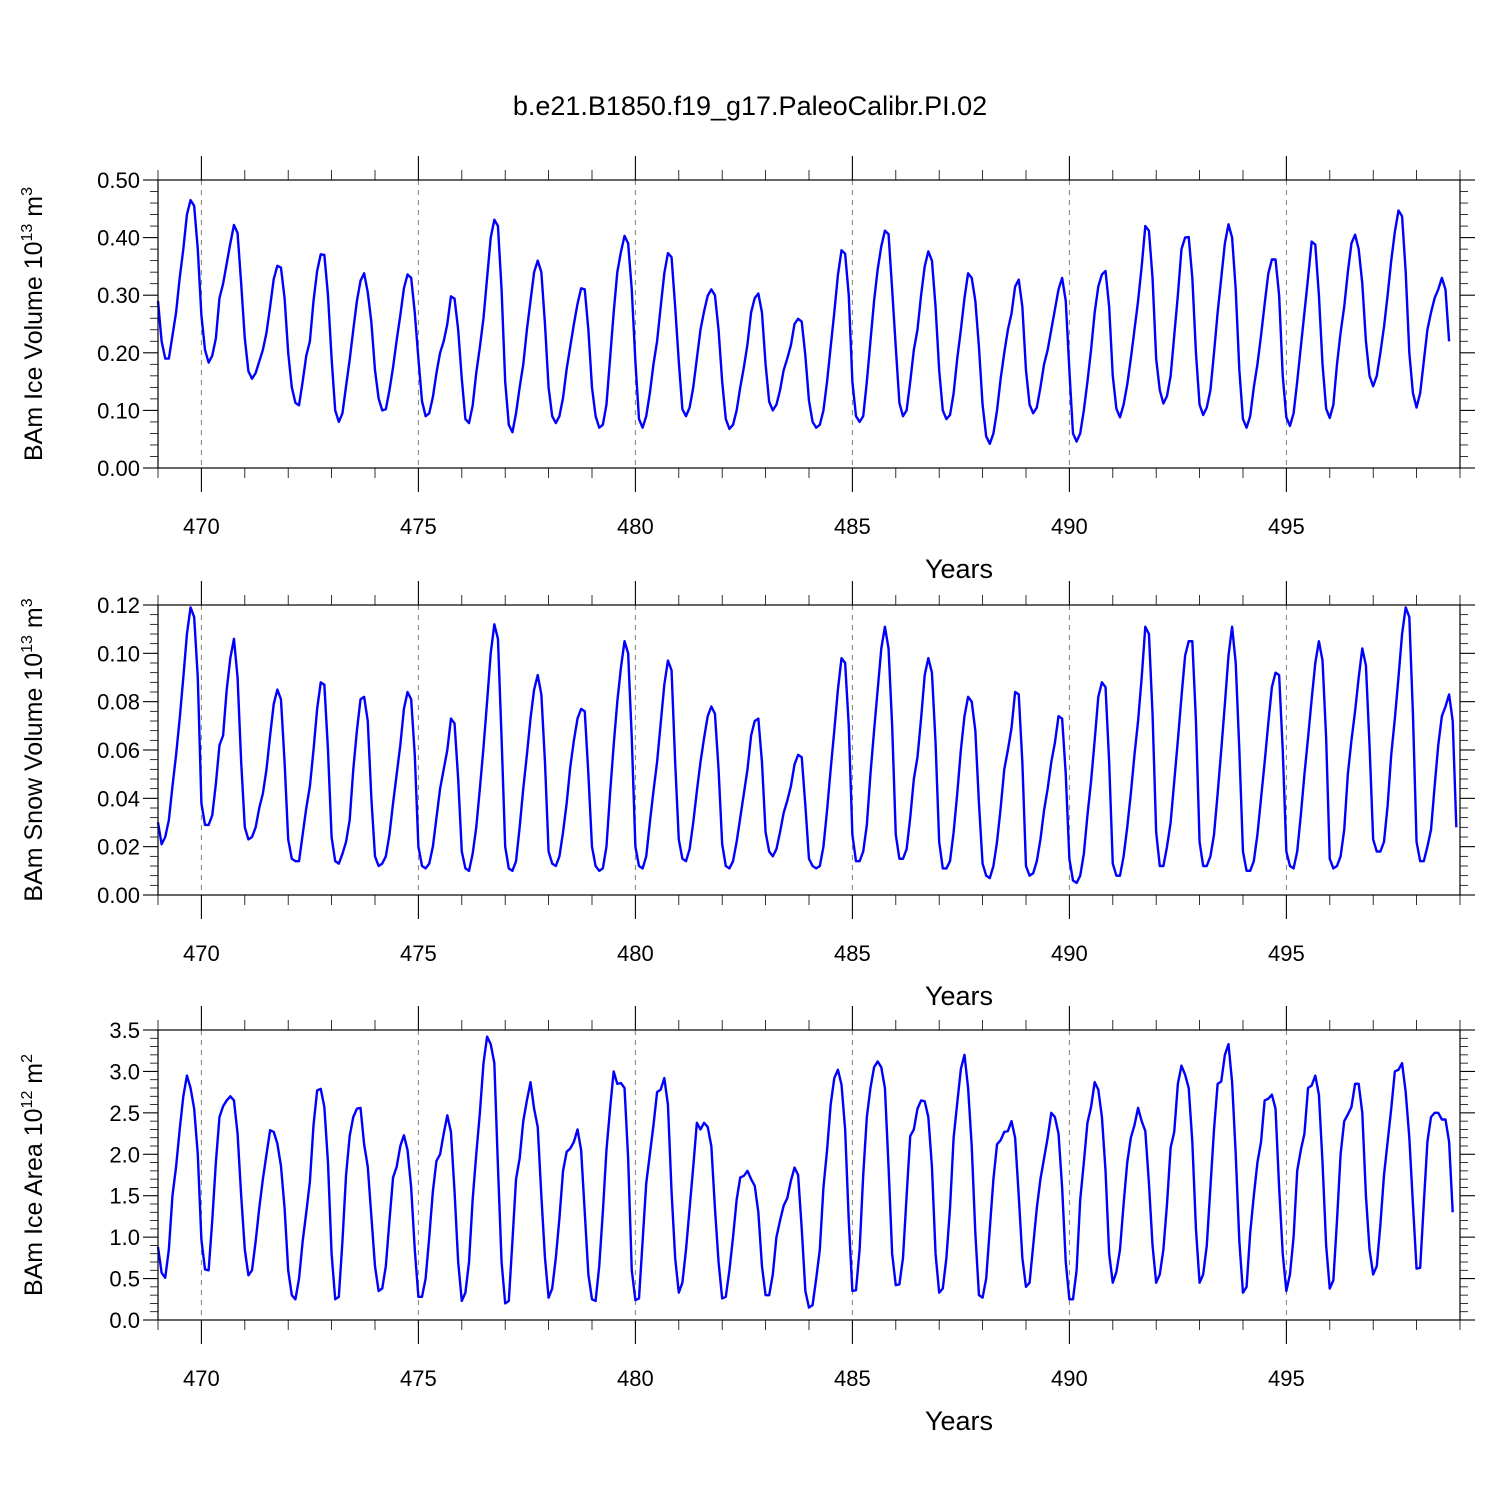 The width and height of the screenshot is (1500, 1500). I want to click on y-axis-label-main: BAm Ice Volume 10, so click(34, 351).